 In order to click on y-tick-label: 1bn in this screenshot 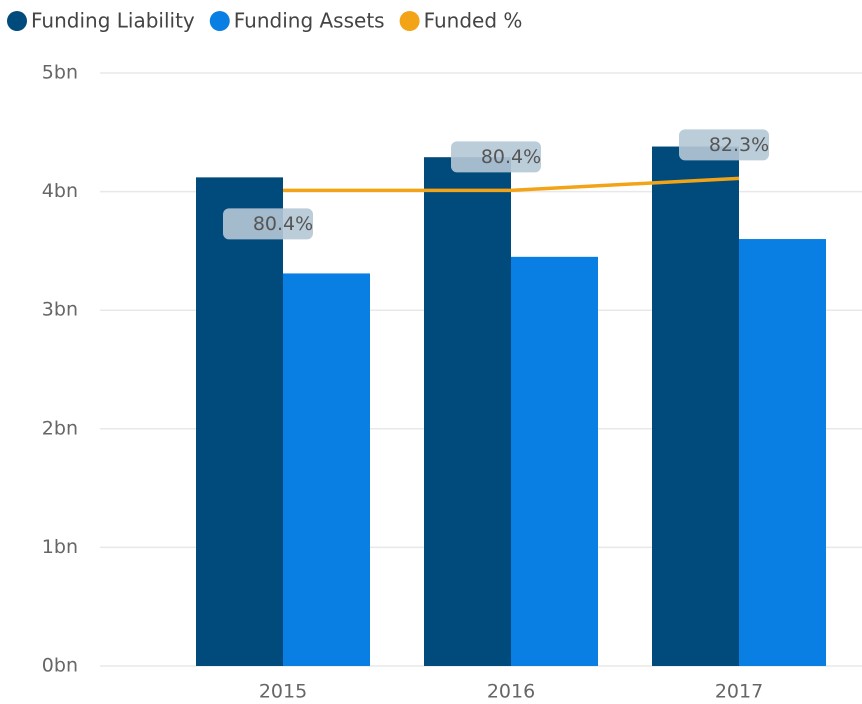, I will do `click(60, 547)`.